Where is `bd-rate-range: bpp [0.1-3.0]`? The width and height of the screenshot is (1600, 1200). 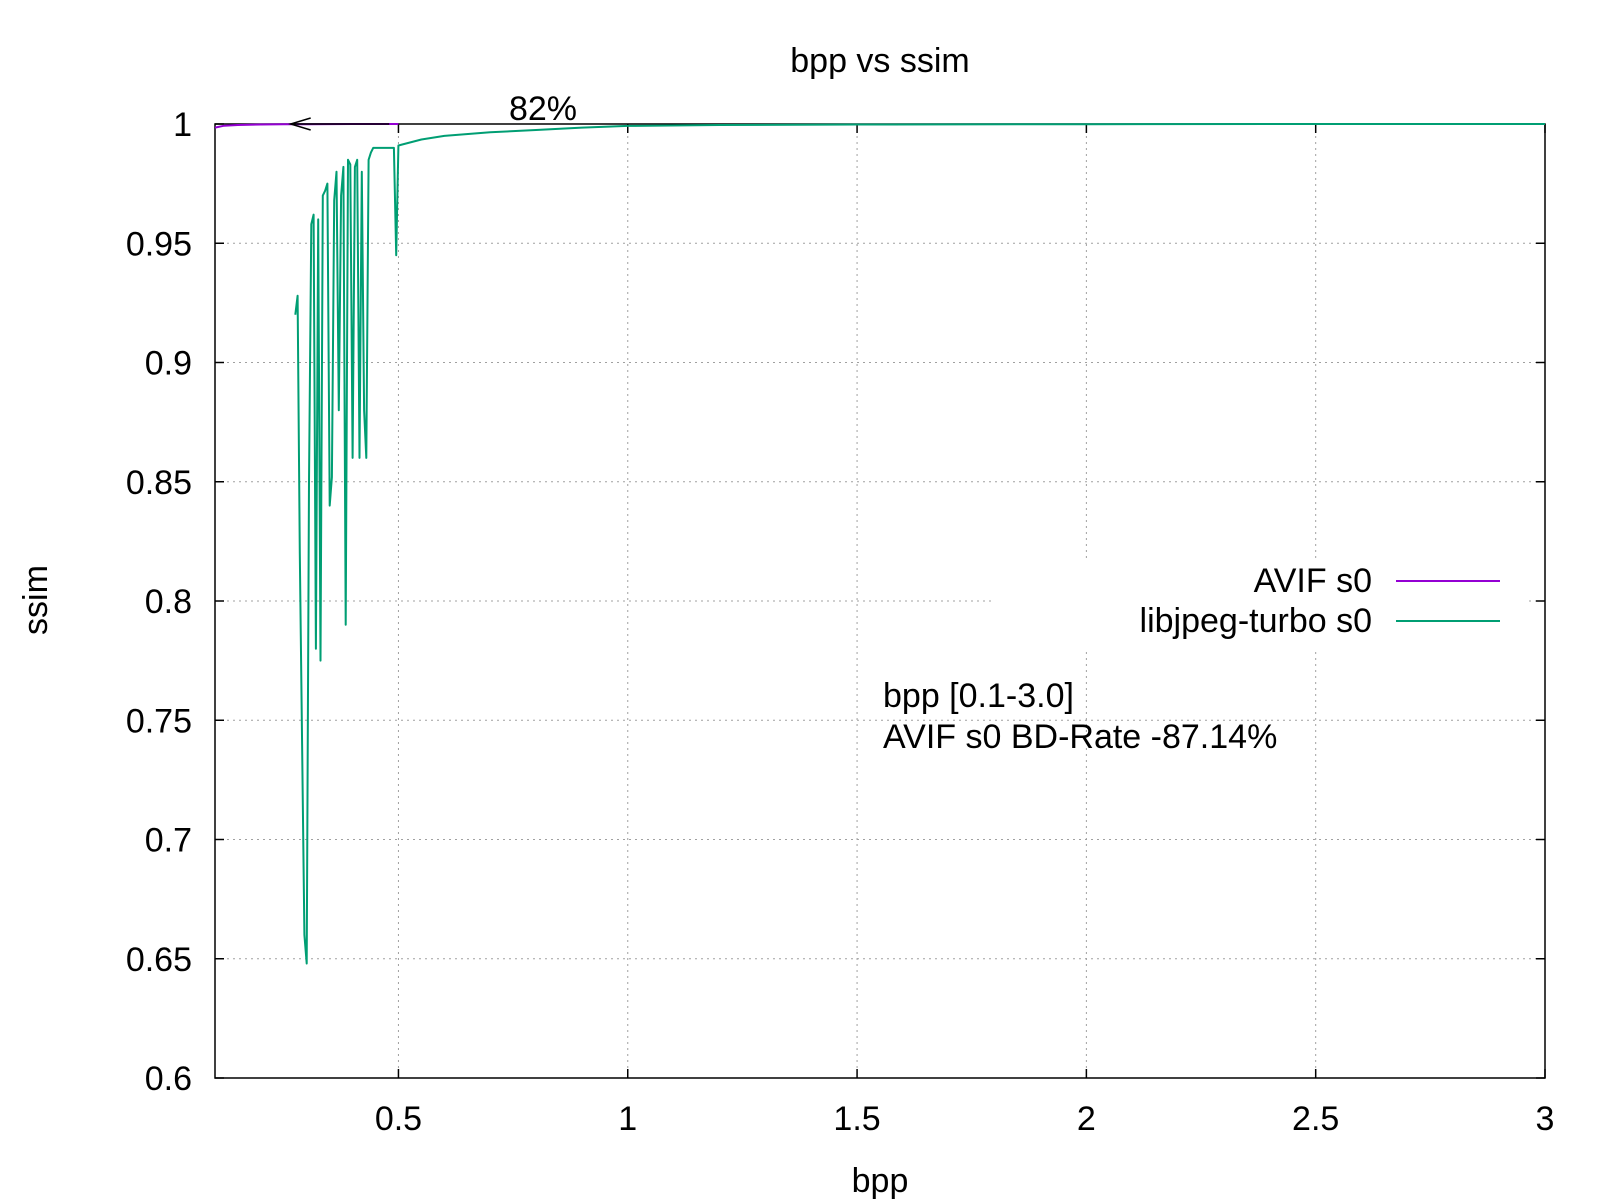 bd-rate-range: bpp [0.1-3.0] is located at coordinates (978, 696).